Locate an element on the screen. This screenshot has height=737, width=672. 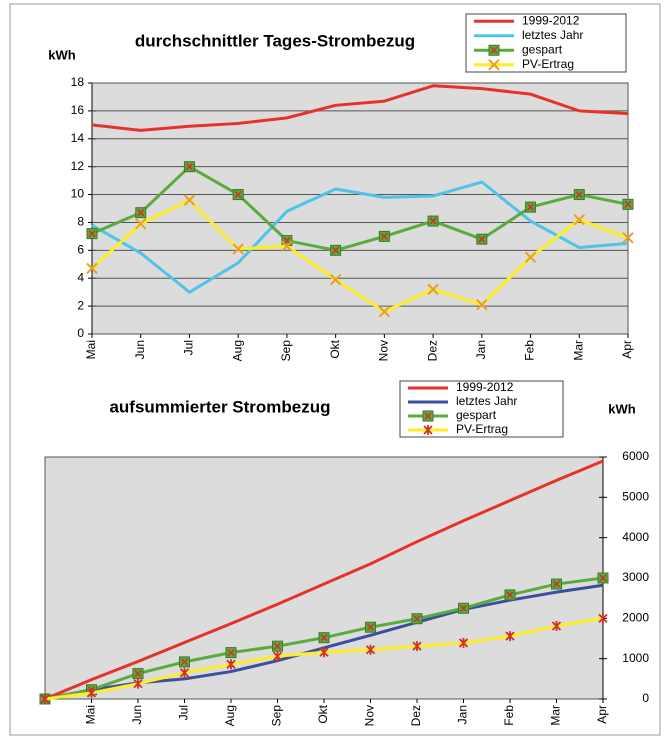
x-tick-label: Jul is located at coordinates (184, 712).